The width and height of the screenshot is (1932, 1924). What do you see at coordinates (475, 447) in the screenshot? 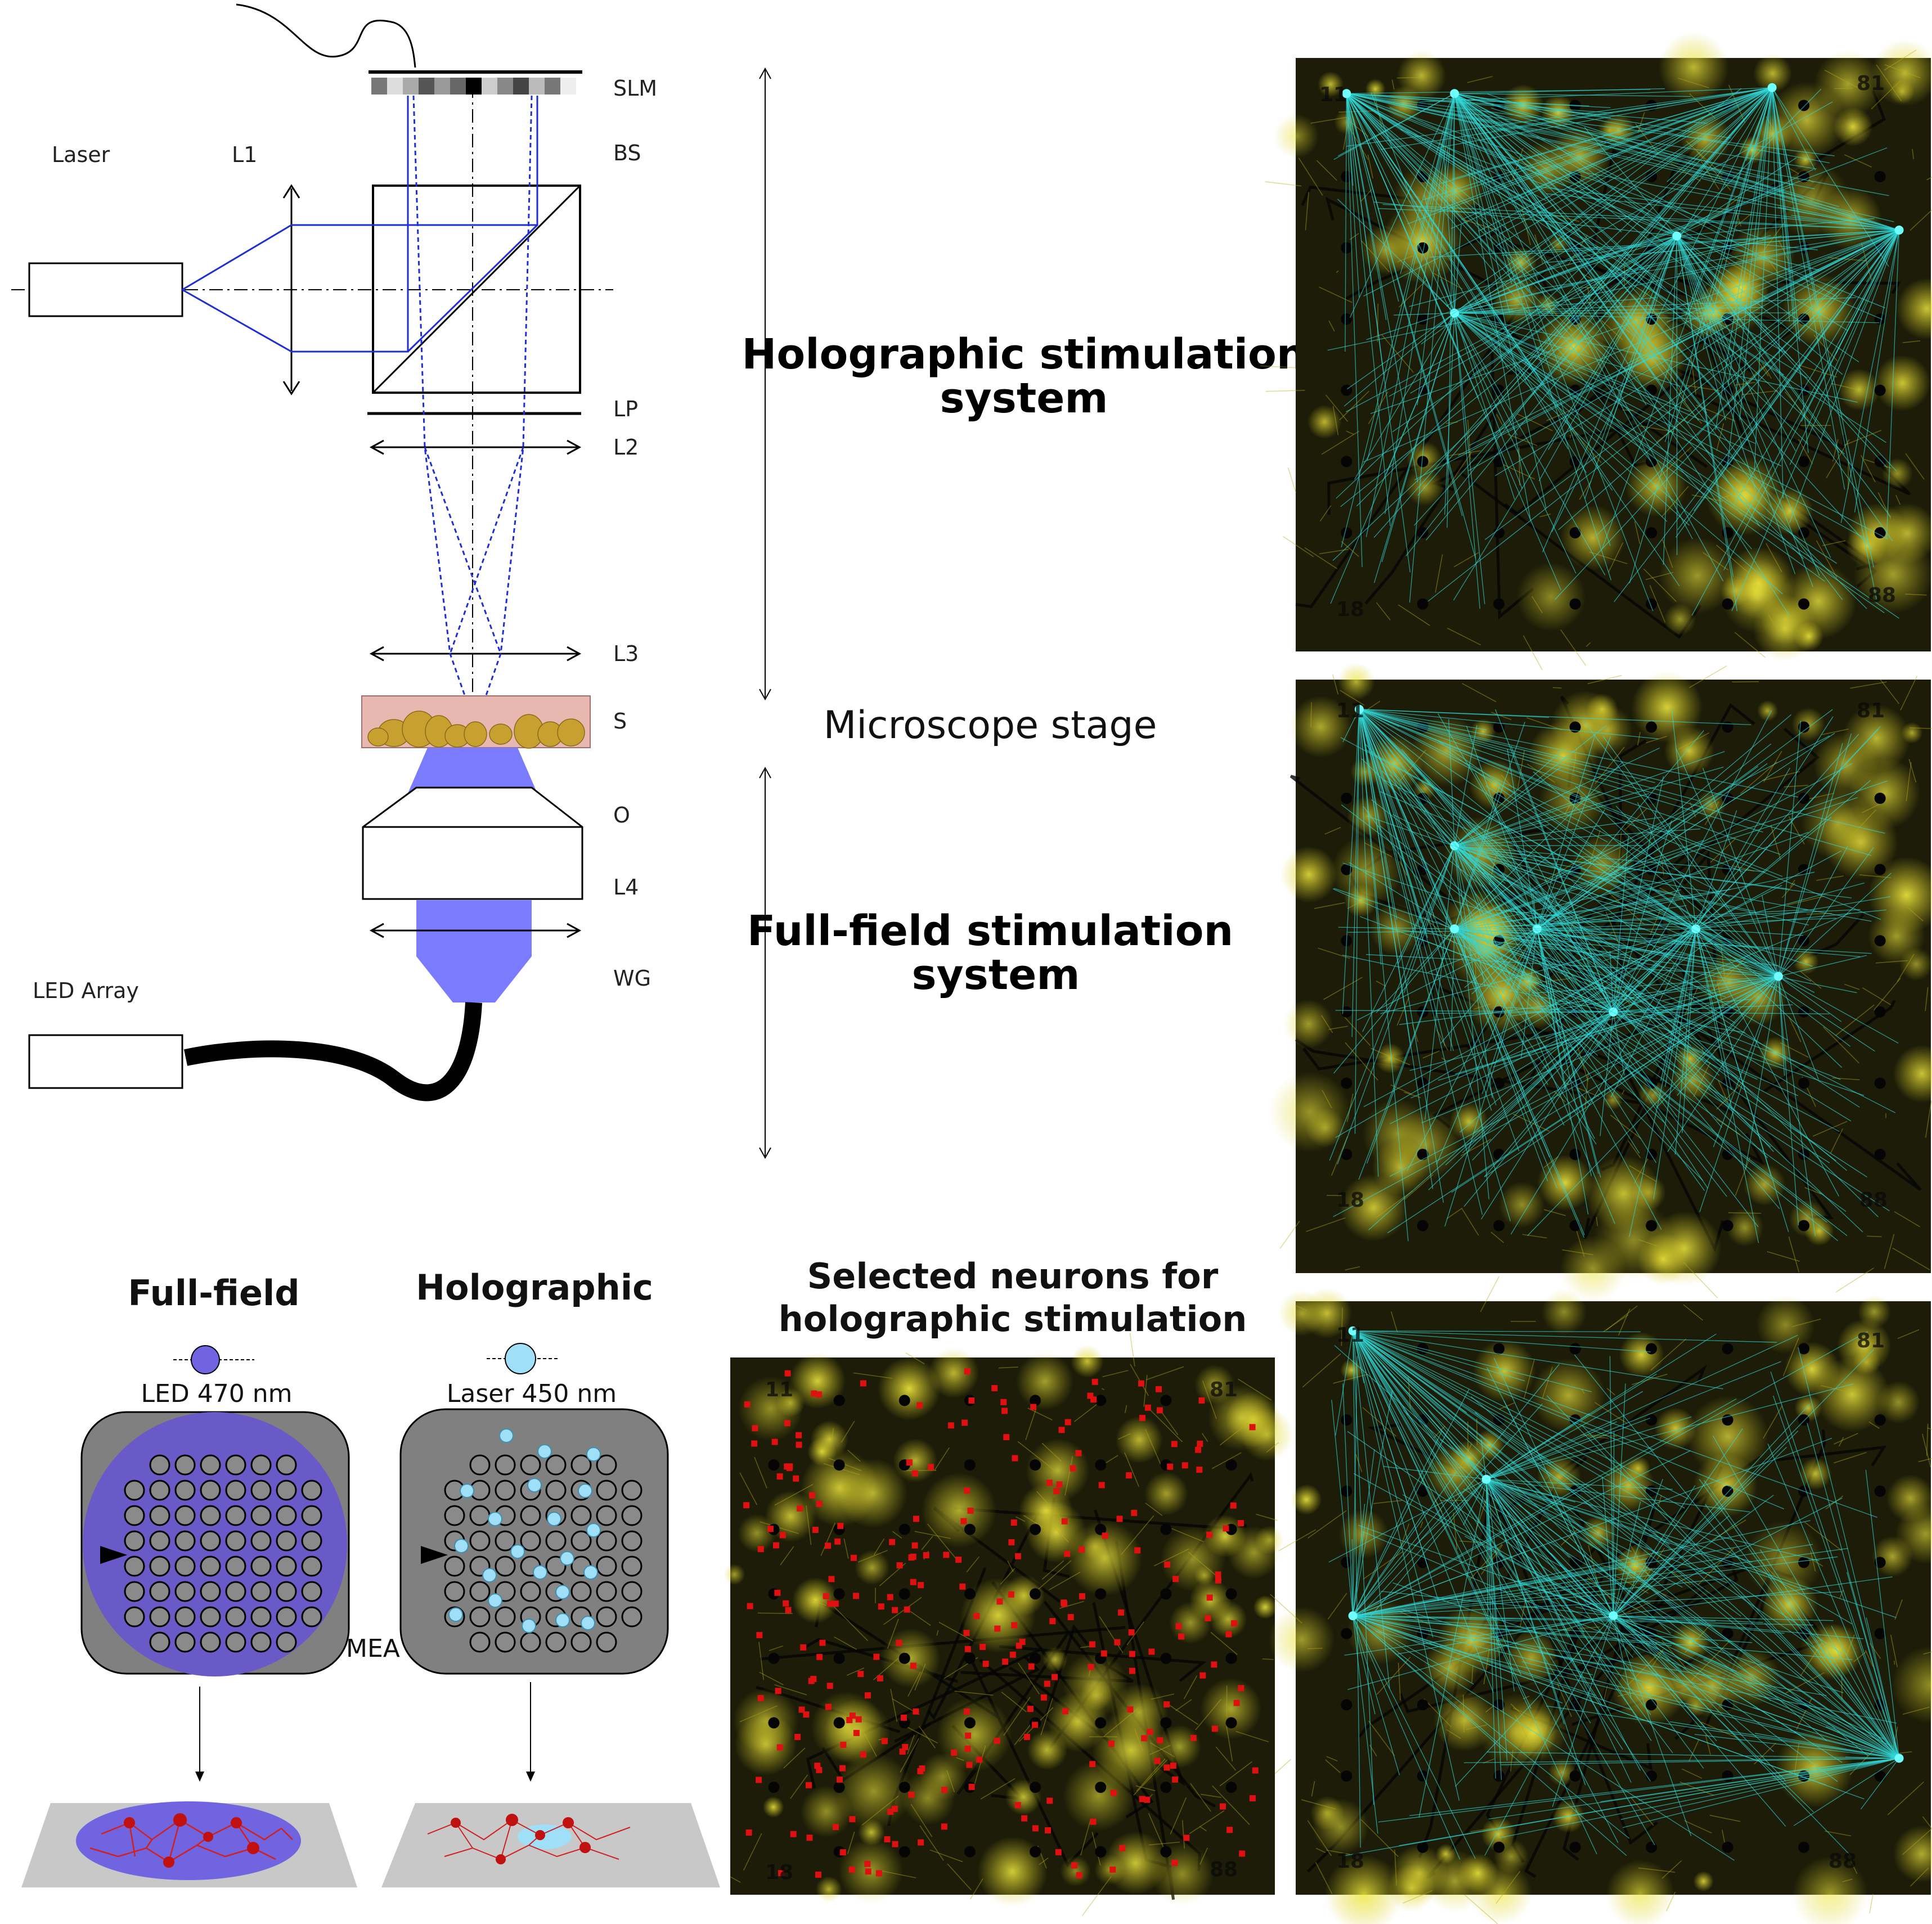
I see `l2-lens` at bounding box center [475, 447].